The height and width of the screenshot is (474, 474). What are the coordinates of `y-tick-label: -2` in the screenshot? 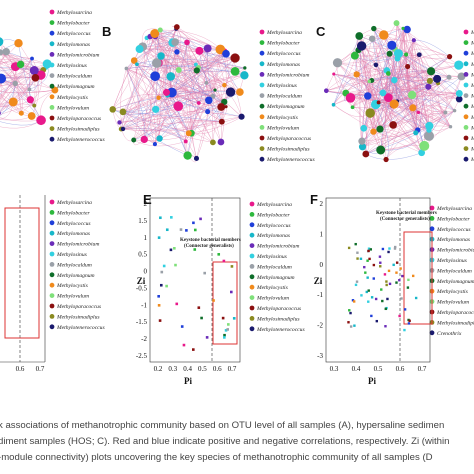 It's located at (320, 326).